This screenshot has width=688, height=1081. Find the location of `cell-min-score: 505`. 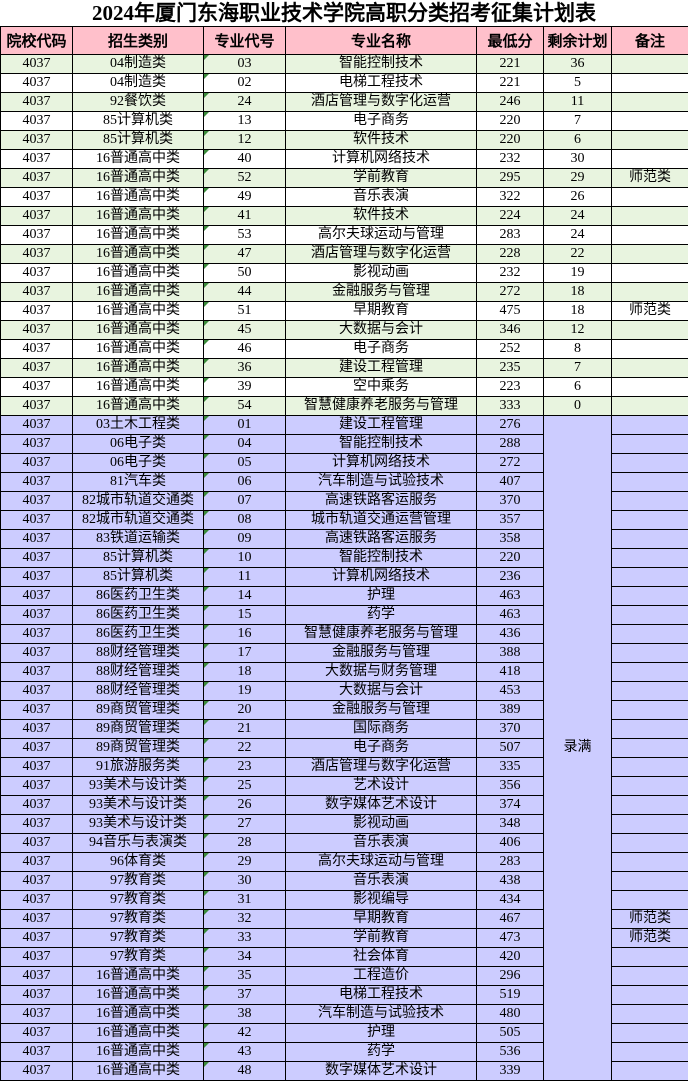

cell-min-score: 505 is located at coordinates (510, 1033).